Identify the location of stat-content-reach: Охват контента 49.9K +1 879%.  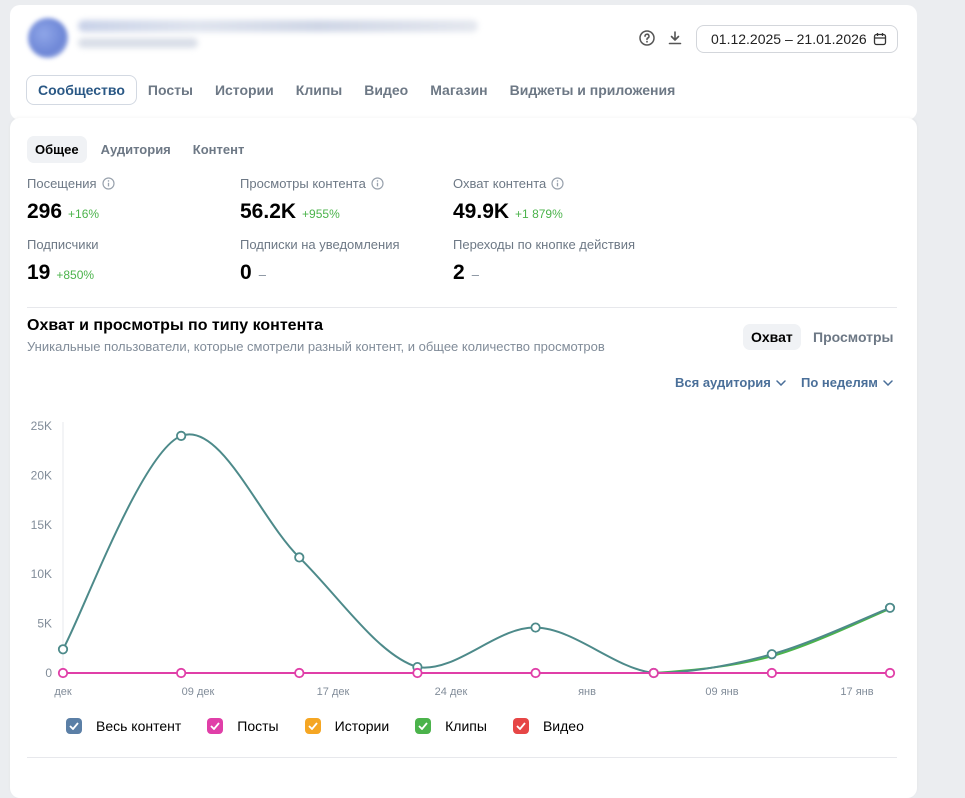
(508, 200).